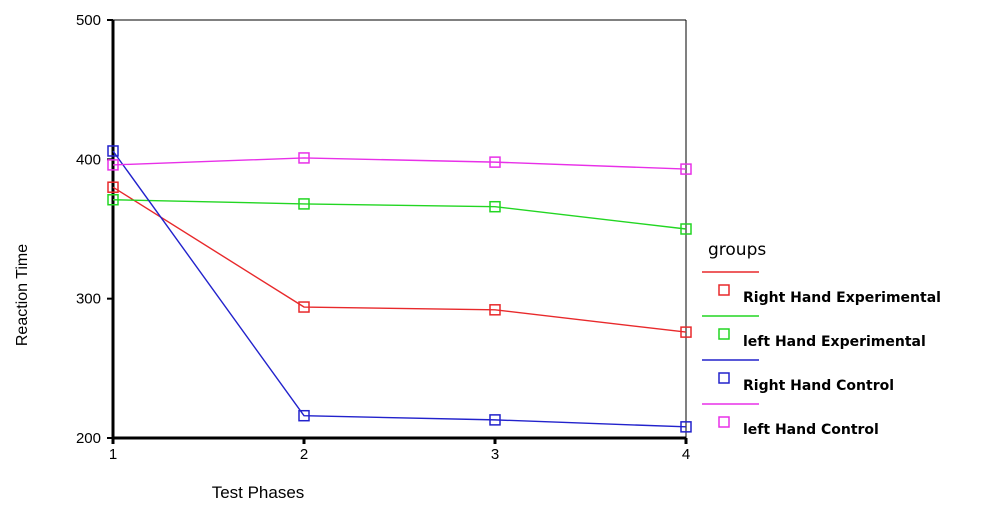  What do you see at coordinates (258, 492) in the screenshot?
I see `x-axis-title: Test Phases` at bounding box center [258, 492].